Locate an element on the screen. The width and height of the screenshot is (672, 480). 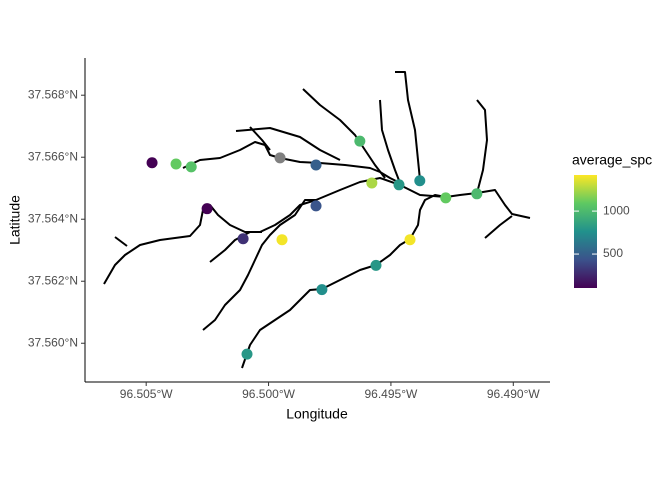
y-axis-title: Latitude is located at coordinates (15, 220).